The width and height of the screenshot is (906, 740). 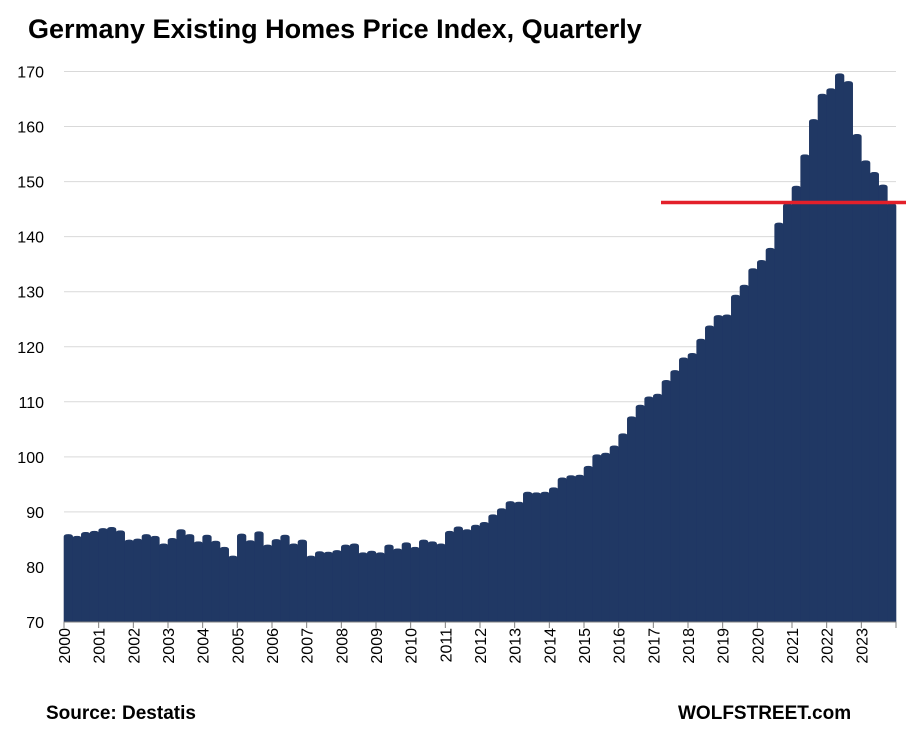 I want to click on x-tick-label: 2012, so click(x=481, y=646).